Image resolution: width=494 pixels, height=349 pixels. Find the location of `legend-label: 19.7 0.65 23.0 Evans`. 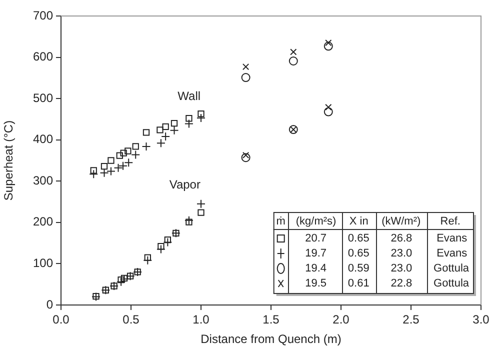

legend-label: 19.7 0.65 23.0 Evans is located at coordinates (379, 254).